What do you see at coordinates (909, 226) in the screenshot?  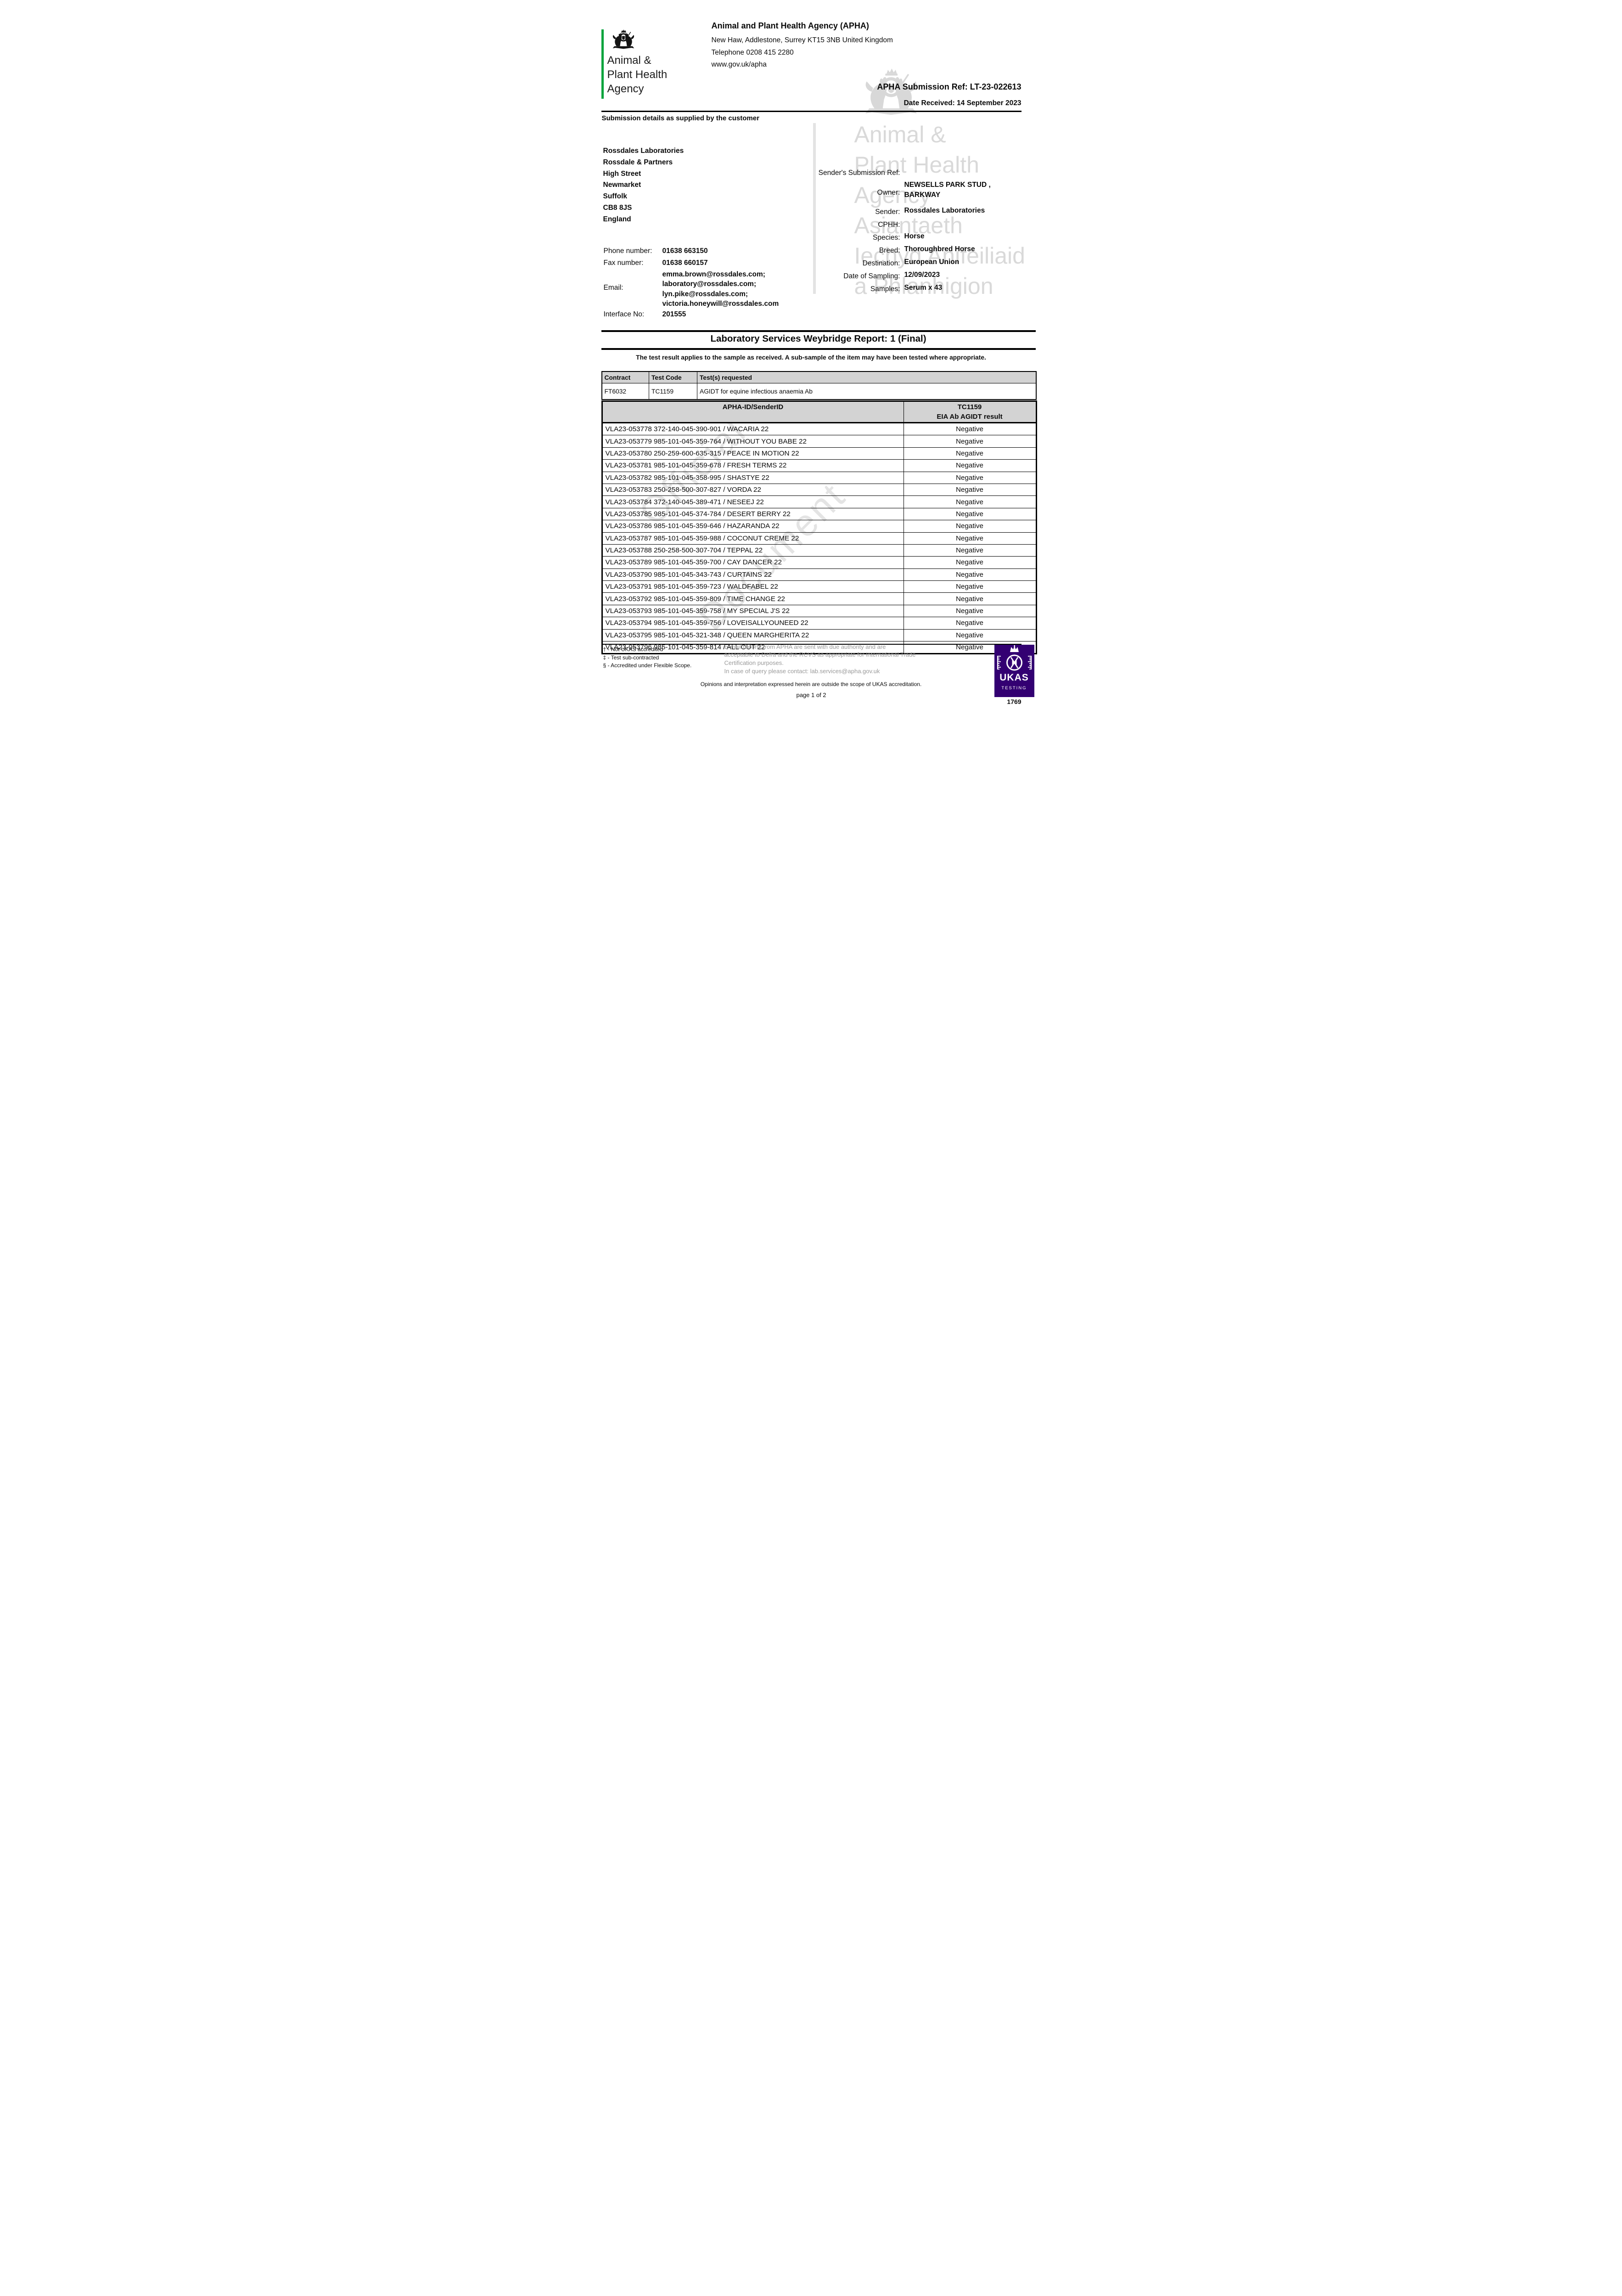 I see `watermark-agency-line: Asiantaeth` at bounding box center [909, 226].